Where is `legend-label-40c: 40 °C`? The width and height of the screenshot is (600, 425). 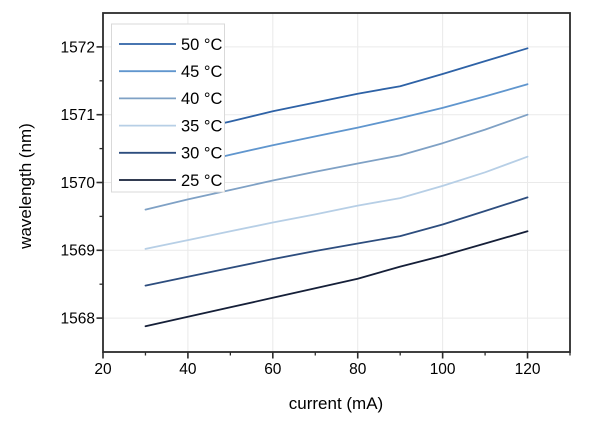
legend-label-40c: 40 °C is located at coordinates (202, 99).